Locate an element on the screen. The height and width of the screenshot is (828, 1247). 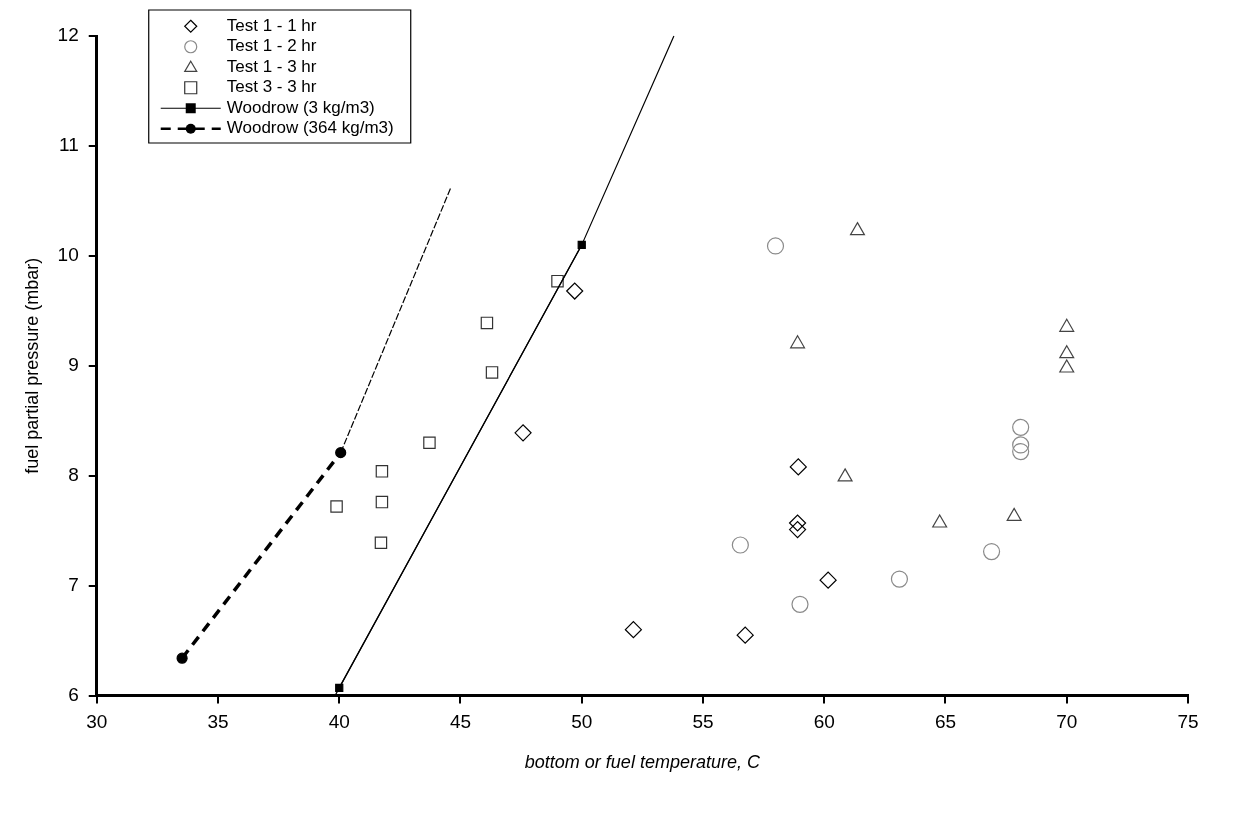
y-tick-label: 8 is located at coordinates (73, 474).